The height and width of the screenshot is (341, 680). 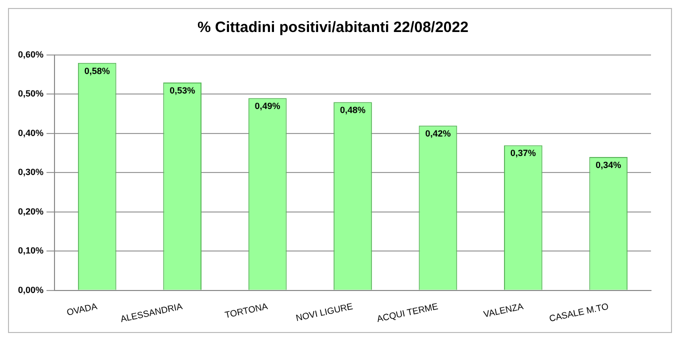 I want to click on x-tick-label: NOVI LIGURE, so click(x=324, y=312).